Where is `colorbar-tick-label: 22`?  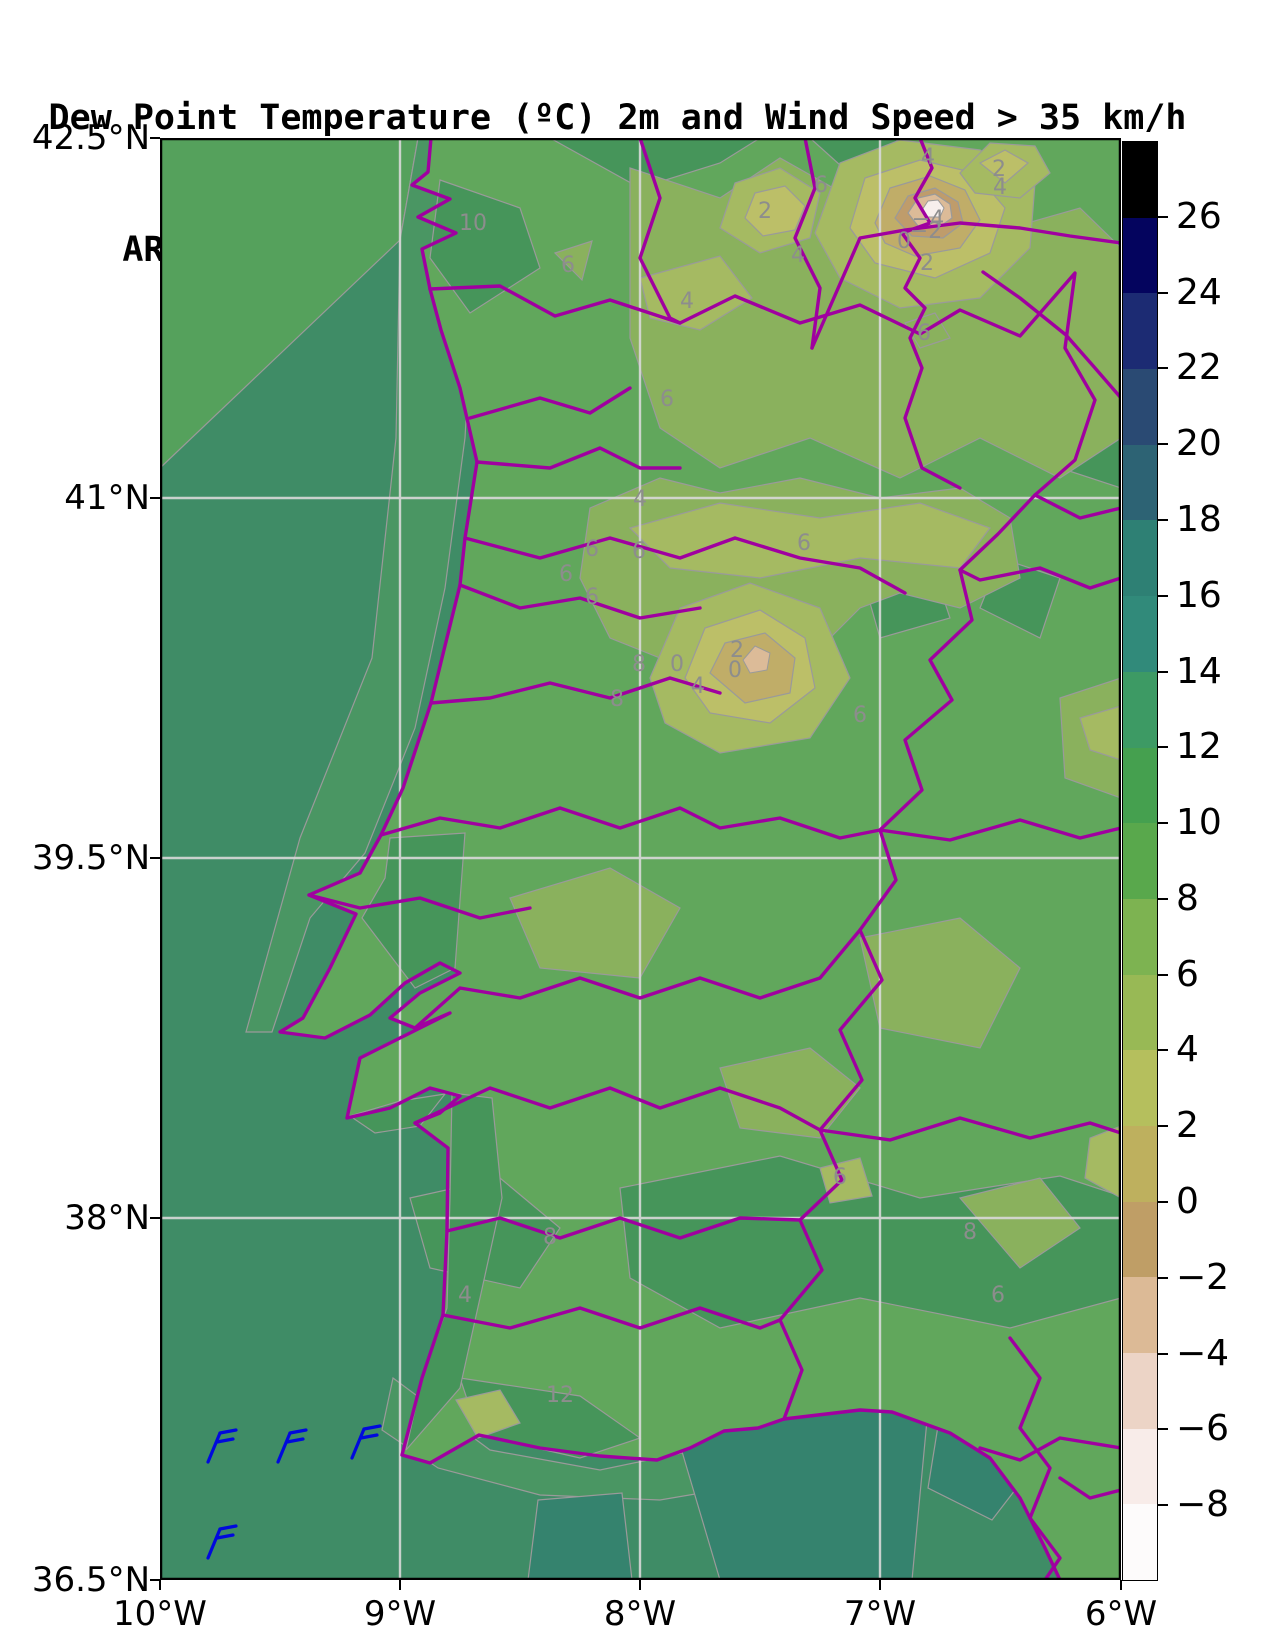 colorbar-tick-label: 22 is located at coordinates (1199, 368).